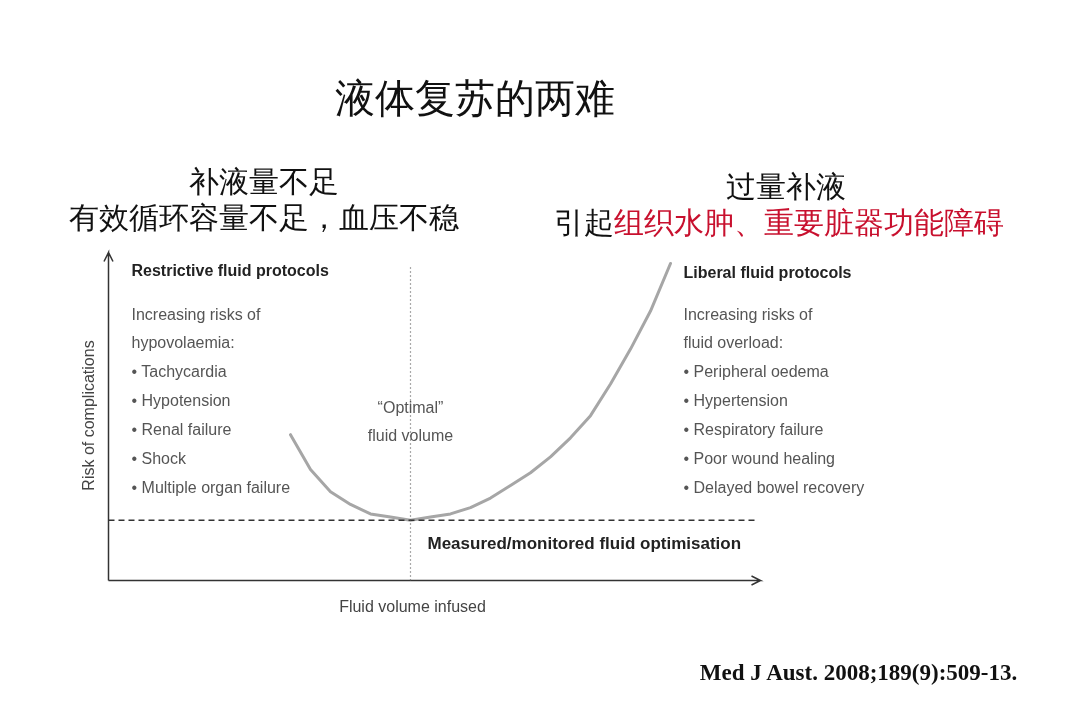 The width and height of the screenshot is (1076, 710). Describe the element at coordinates (230, 270) in the screenshot. I see `annotation: Restrictive fluid protocols` at that location.